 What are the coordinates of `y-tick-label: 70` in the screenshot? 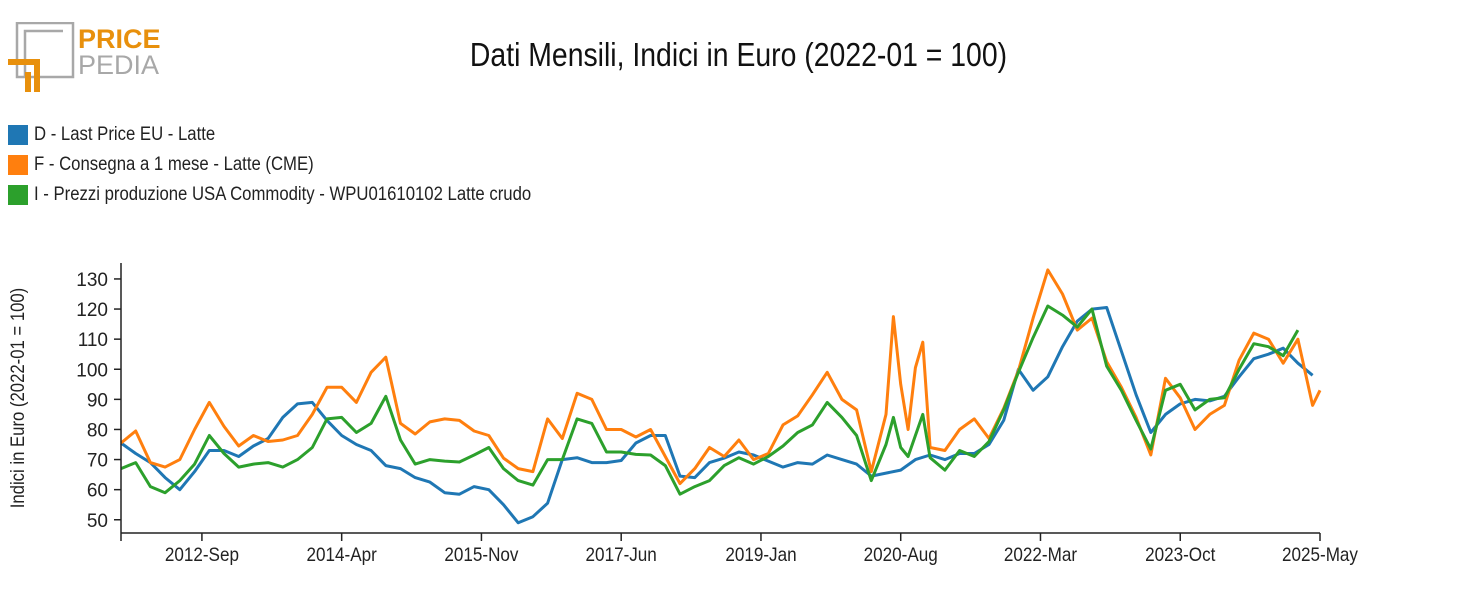 It's located at (97, 461).